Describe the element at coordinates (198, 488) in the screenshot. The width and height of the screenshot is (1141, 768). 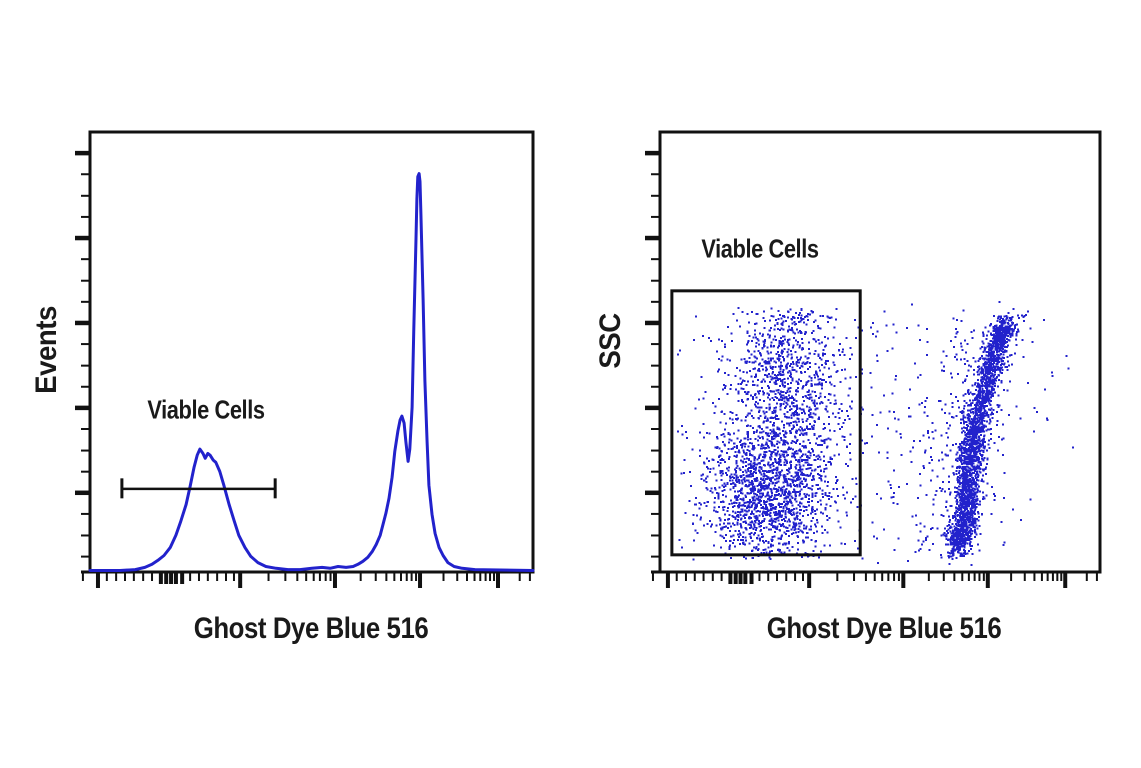
I see `viable-cells-interval-gate` at that location.